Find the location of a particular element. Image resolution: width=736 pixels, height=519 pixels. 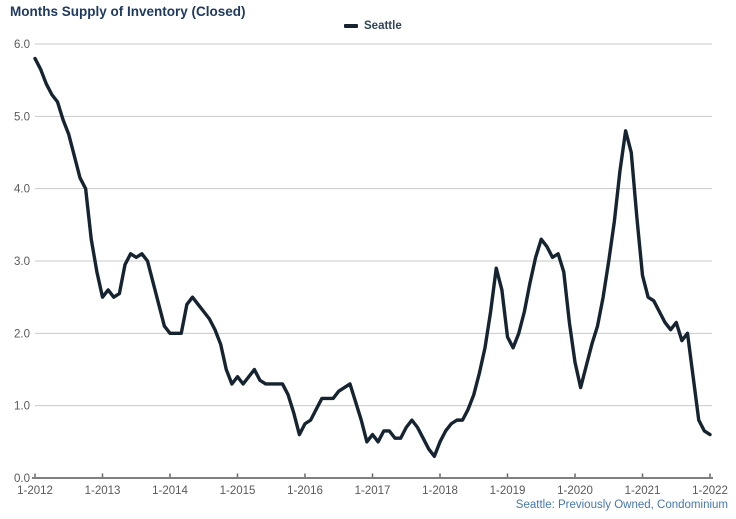

y-axis-label: 3.0 is located at coordinates (22, 262).